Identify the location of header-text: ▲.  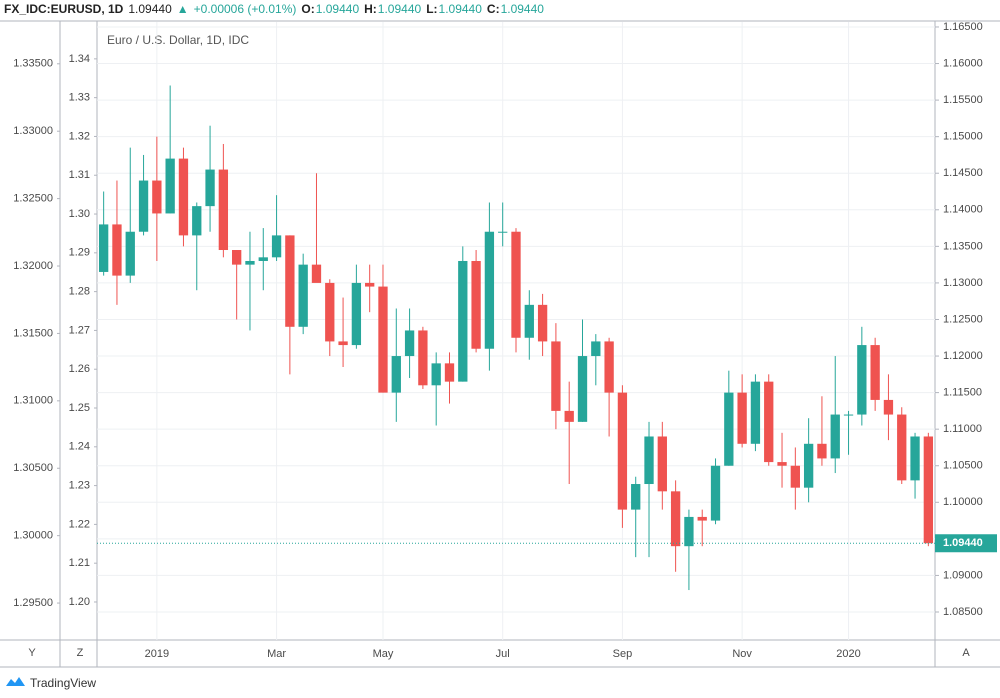
(183, 9).